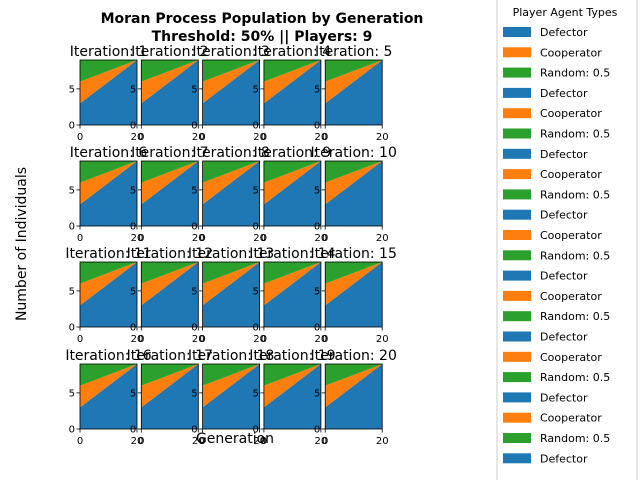 The width and height of the screenshot is (640, 480). I want to click on subplot-title: Iteration: 4, so click(293, 52).